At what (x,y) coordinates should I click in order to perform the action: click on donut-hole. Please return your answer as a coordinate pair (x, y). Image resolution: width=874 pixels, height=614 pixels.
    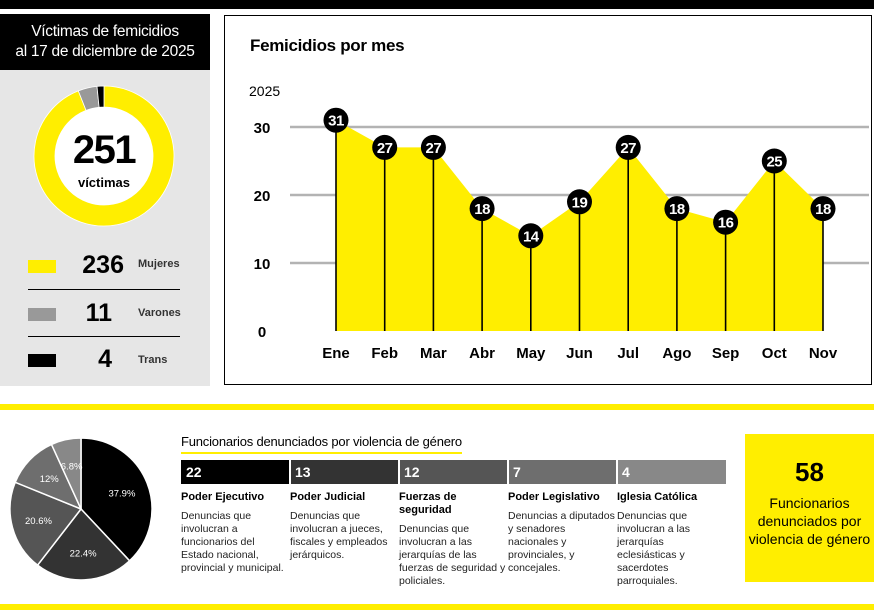
    Looking at the image, I should click on (104, 156).